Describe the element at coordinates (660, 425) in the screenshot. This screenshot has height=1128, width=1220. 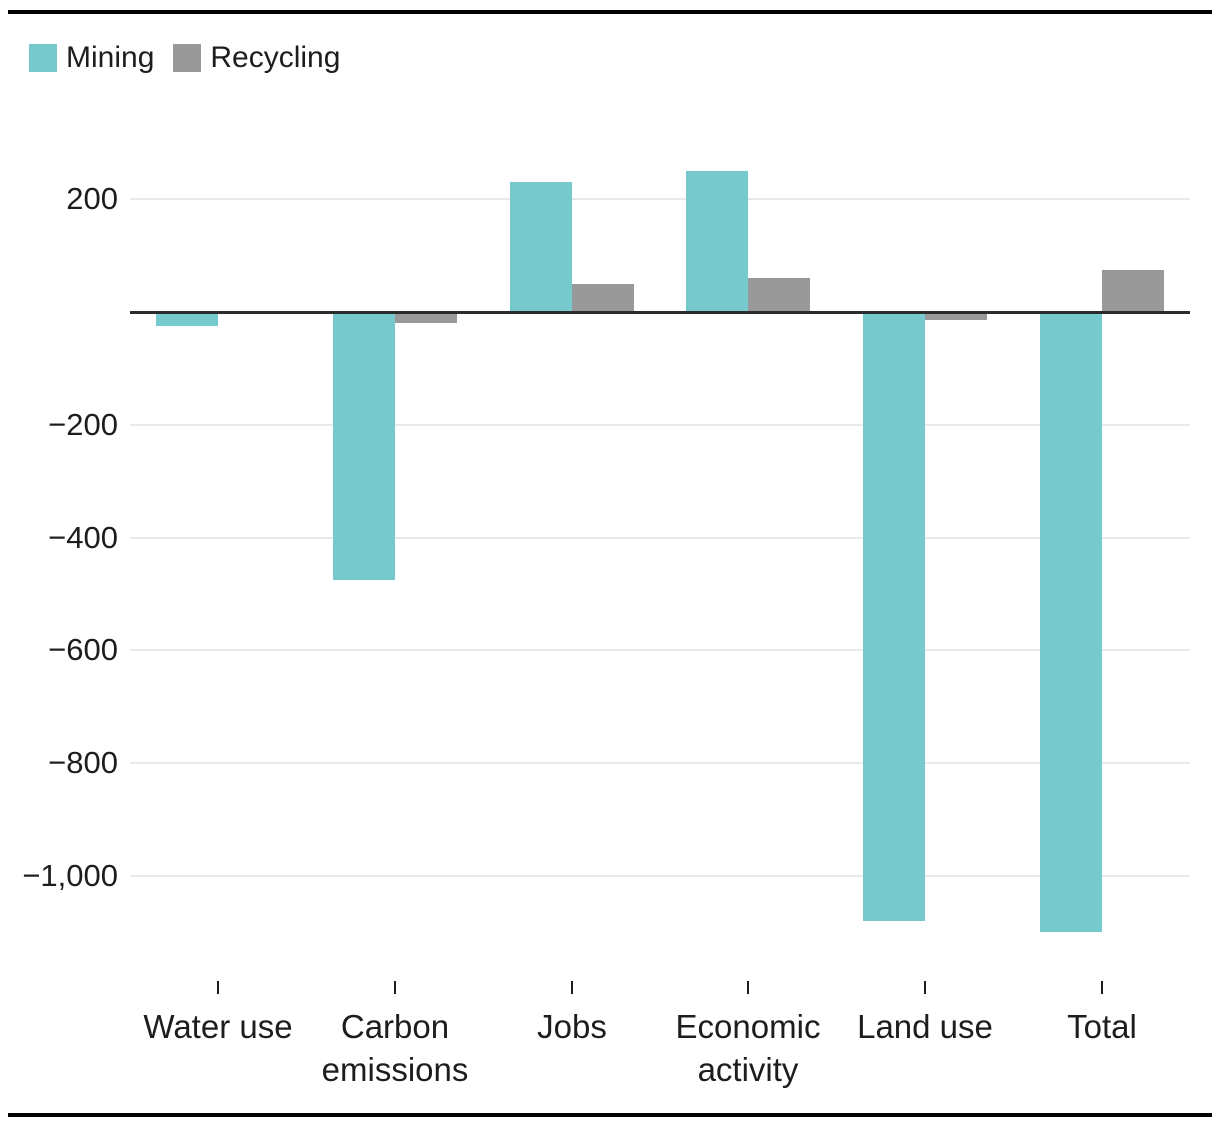
I see `gridline--200` at that location.